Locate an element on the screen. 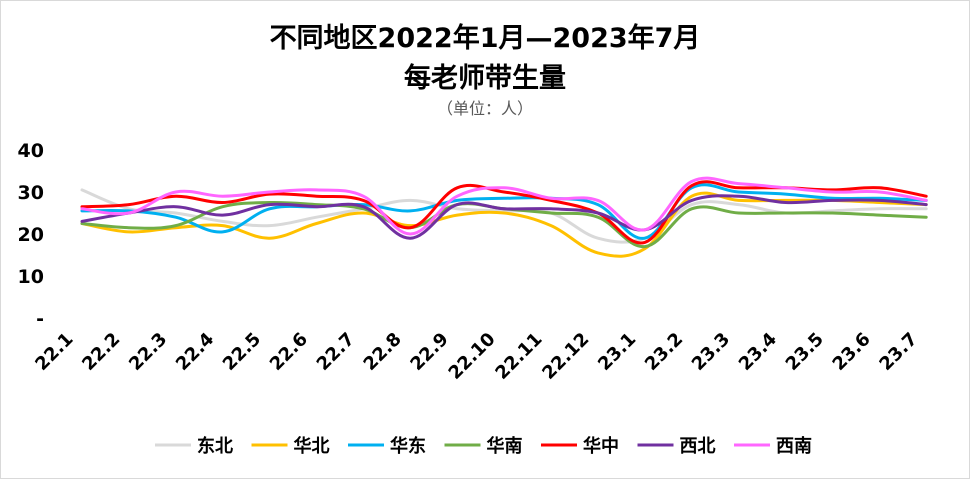 This screenshot has width=970, height=479. x-tick-label: 23.1 is located at coordinates (617, 352).